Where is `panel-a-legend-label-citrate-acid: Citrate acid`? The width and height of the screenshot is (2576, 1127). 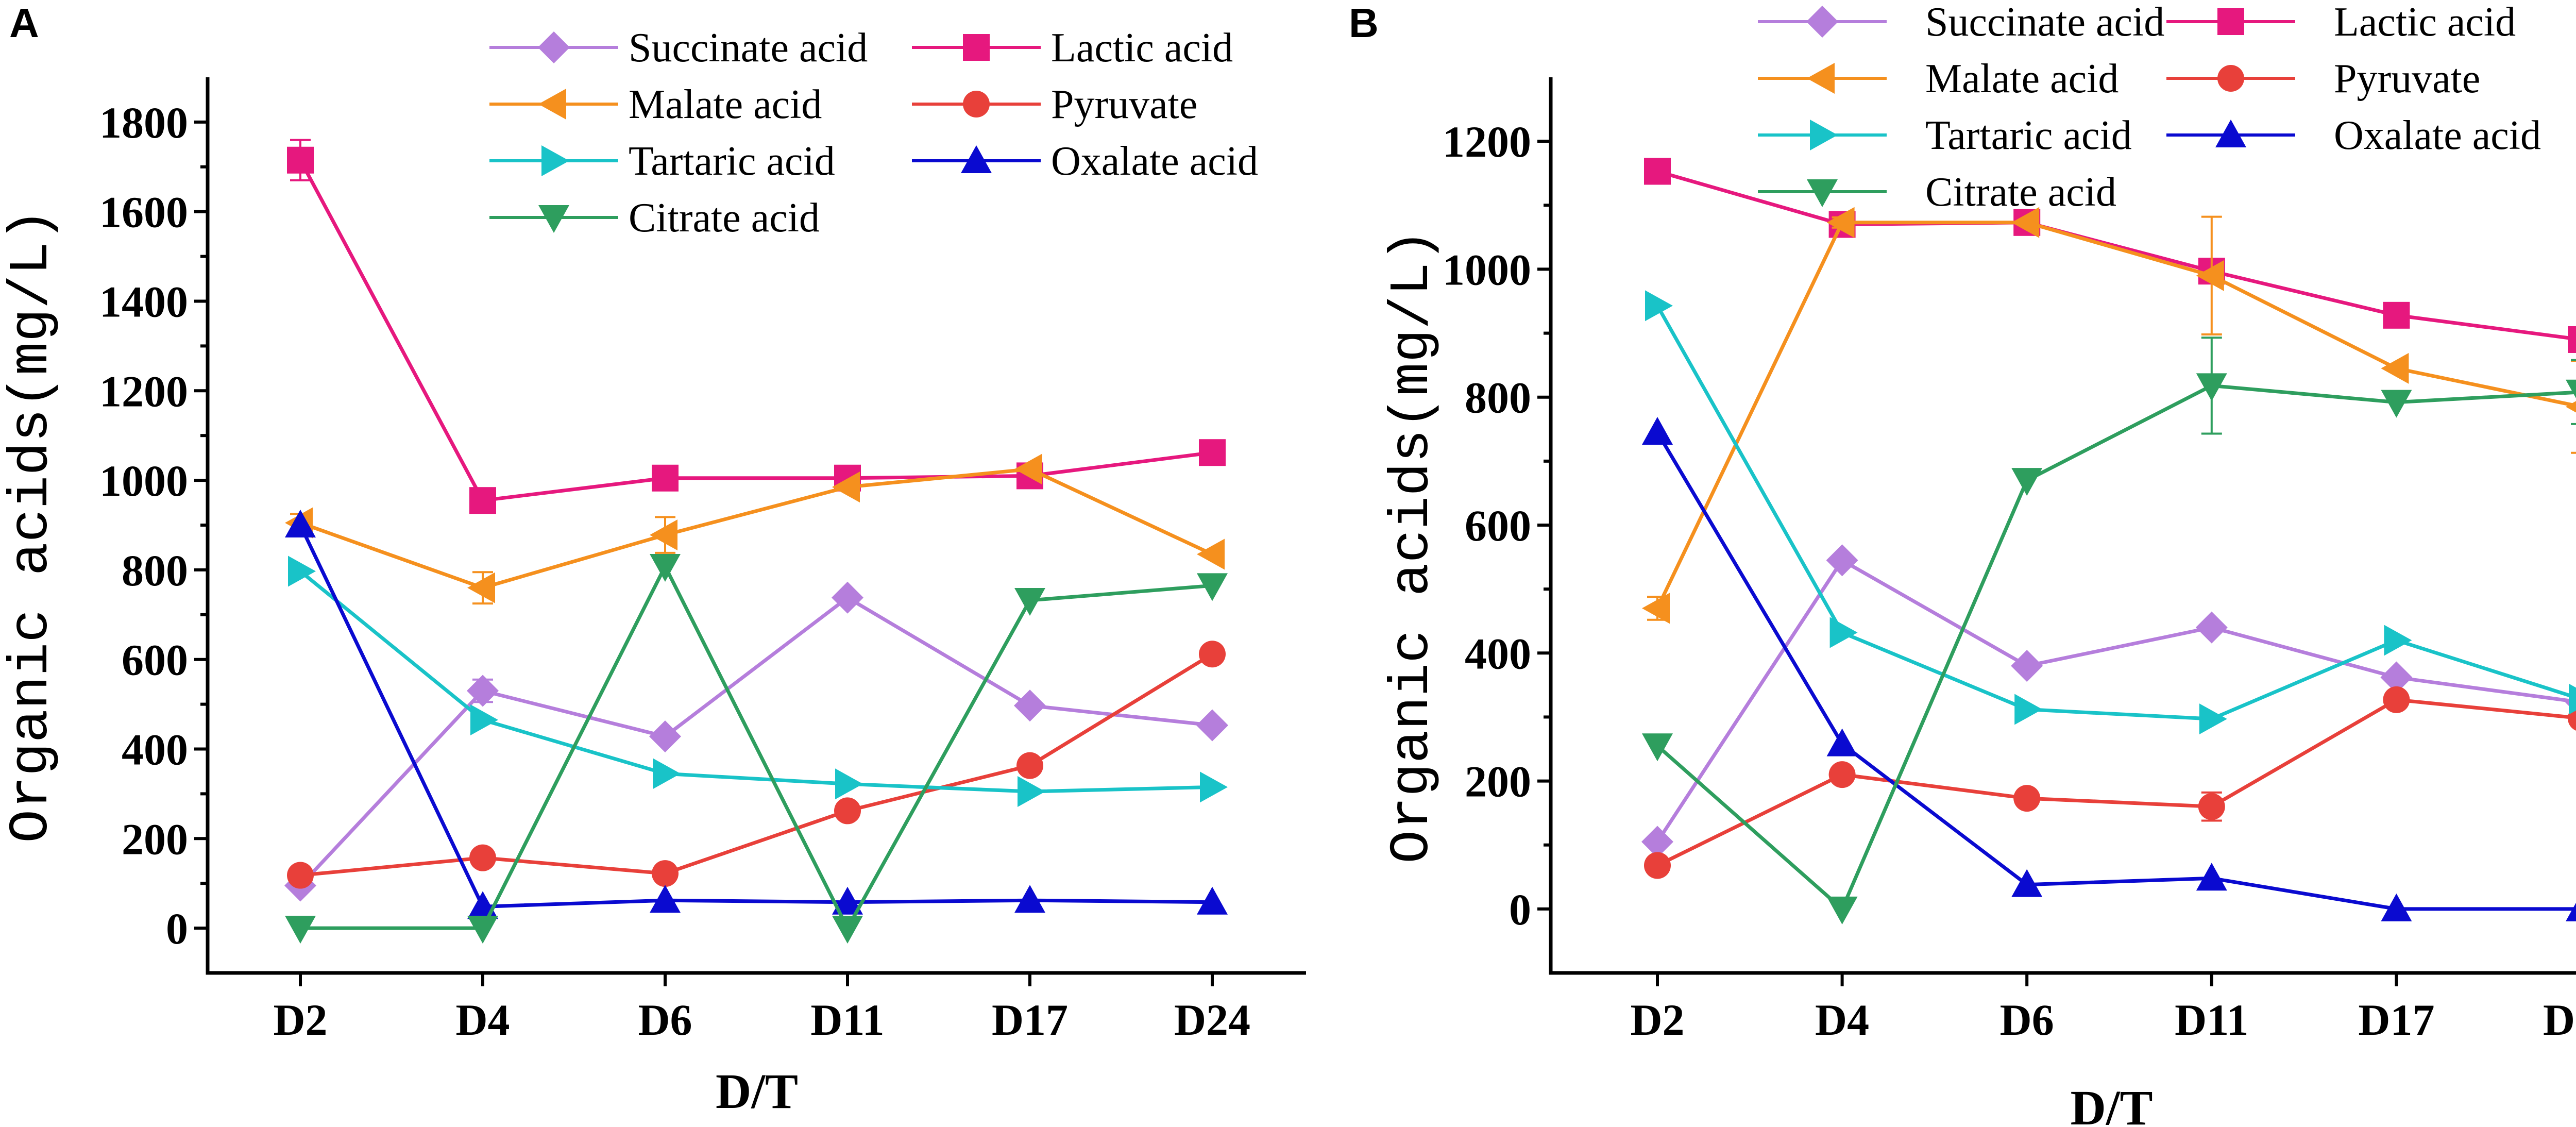
panel-a-legend-label-citrate-acid: Citrate acid is located at coordinates (724, 218).